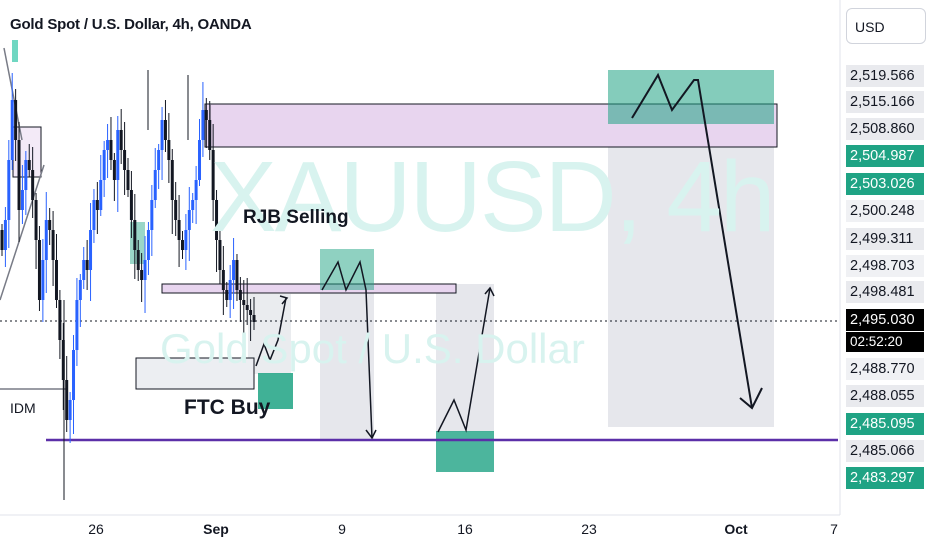  Describe the element at coordinates (23, 408) in the screenshot. I see `idm-label: IDM` at that location.